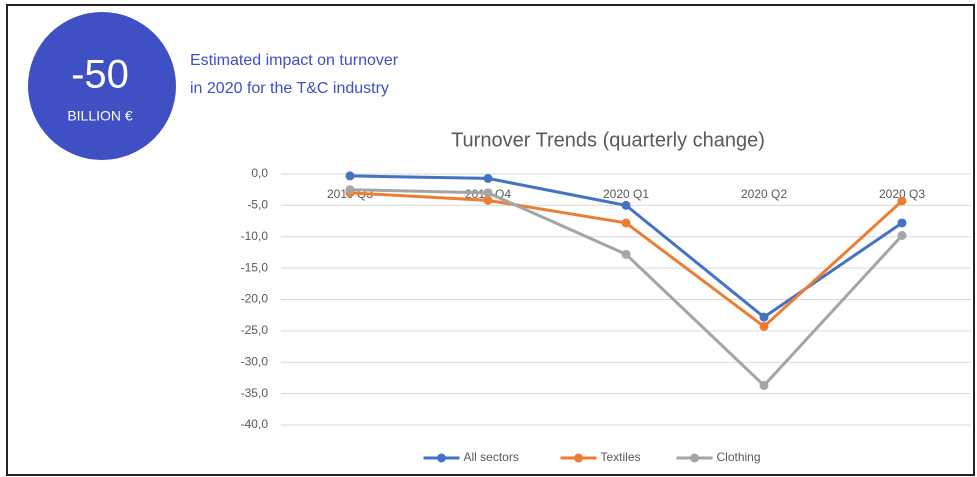 The height and width of the screenshot is (477, 977). I want to click on badge, so click(102, 86).